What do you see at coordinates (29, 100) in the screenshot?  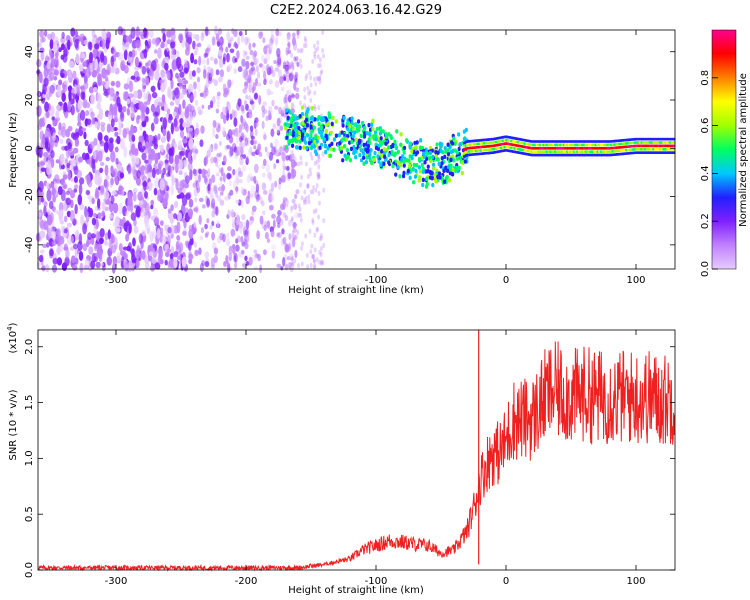 I see `spectrogram-y-tick-label: 20` at bounding box center [29, 100].